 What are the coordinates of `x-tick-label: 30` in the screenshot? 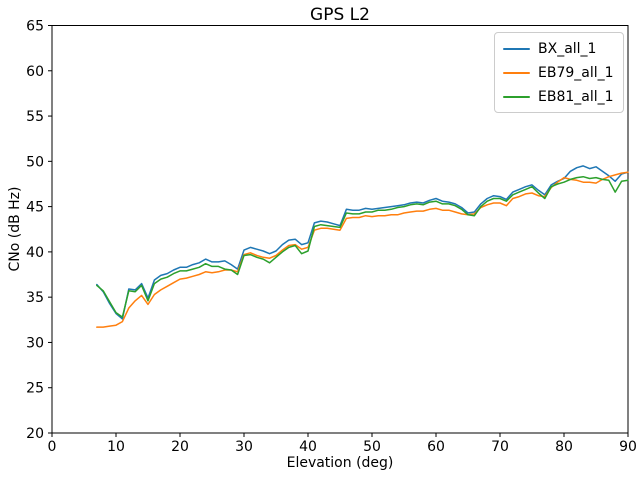 It's located at (244, 447).